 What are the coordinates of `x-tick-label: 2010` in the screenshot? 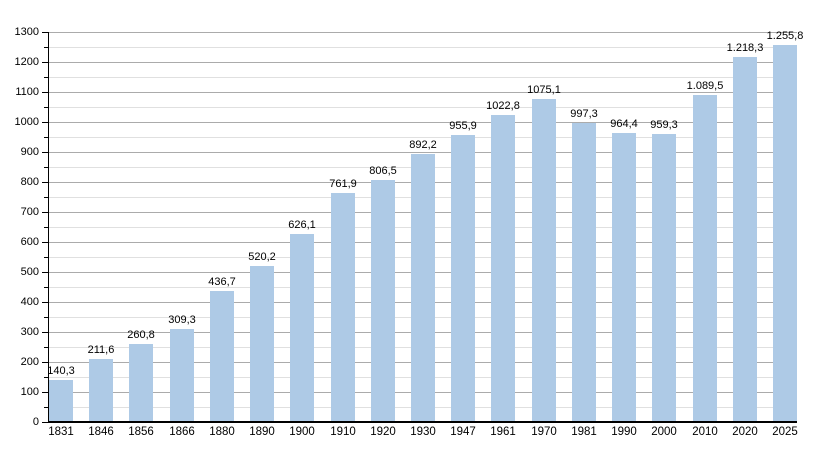 It's located at (705, 432).